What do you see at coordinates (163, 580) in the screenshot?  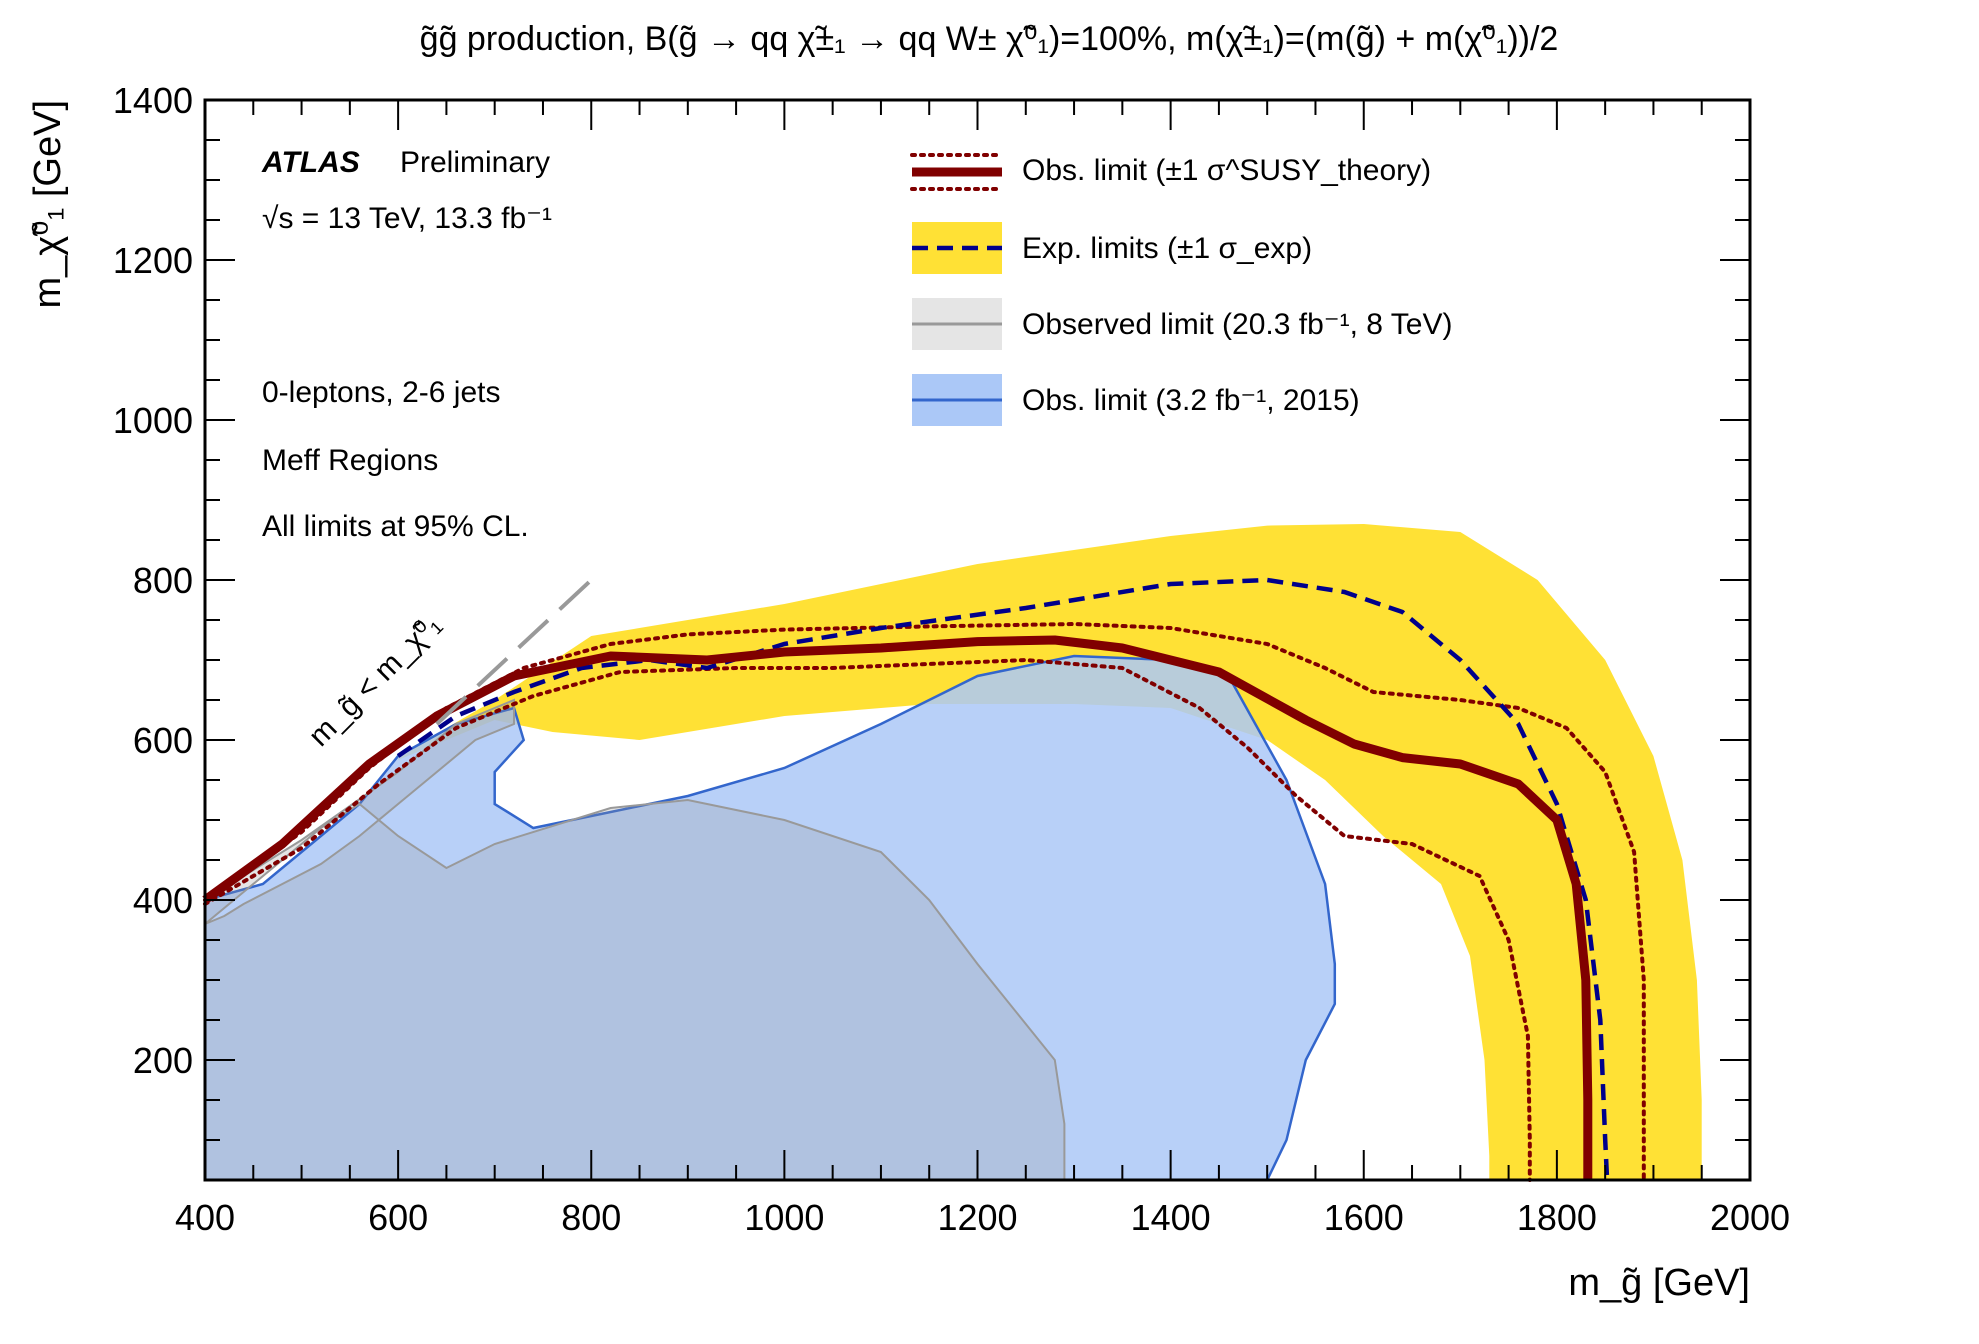 I see `y-tick-label: 800` at bounding box center [163, 580].